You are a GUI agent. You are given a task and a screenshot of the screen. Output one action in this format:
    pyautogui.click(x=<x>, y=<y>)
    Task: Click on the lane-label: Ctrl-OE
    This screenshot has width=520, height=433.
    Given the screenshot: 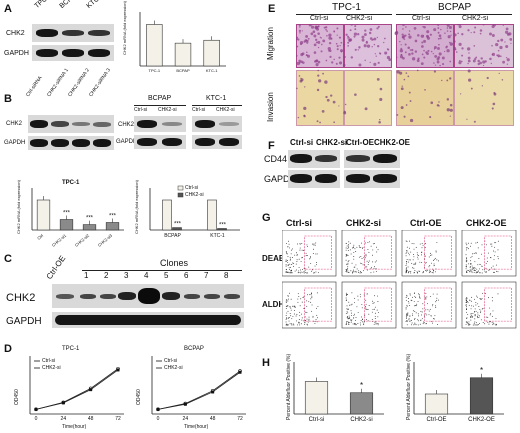 What is the action you would take?
    pyautogui.click(x=360, y=142)
    